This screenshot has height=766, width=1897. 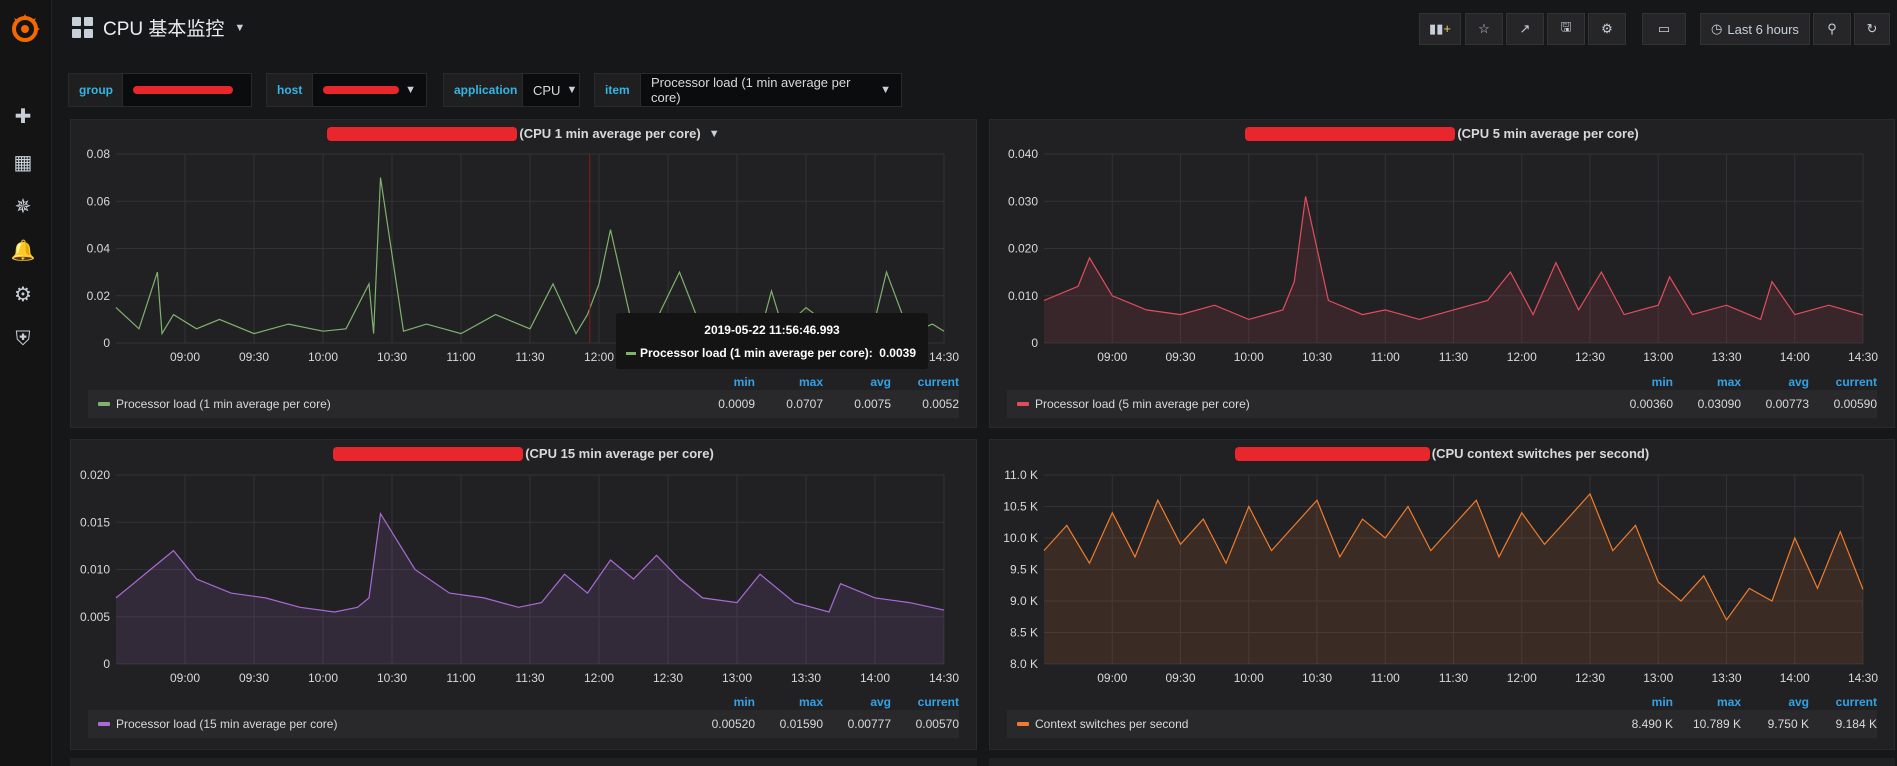 I want to click on grafana-logo, so click(x=25, y=29).